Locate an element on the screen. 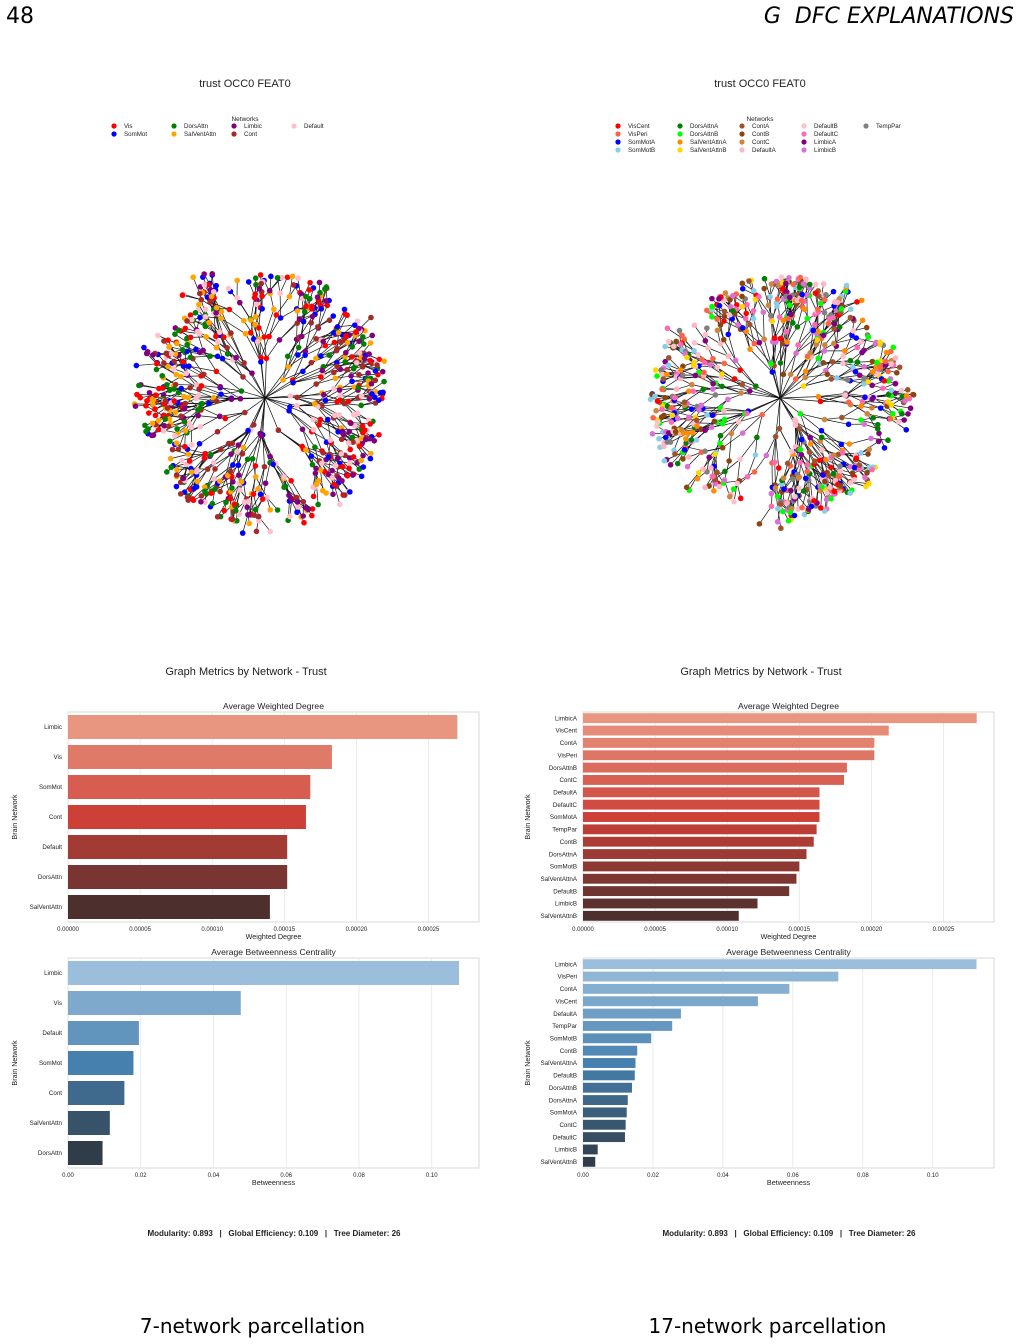 The height and width of the screenshot is (1344, 1022). legend-label: SomMotB is located at coordinates (641, 150).